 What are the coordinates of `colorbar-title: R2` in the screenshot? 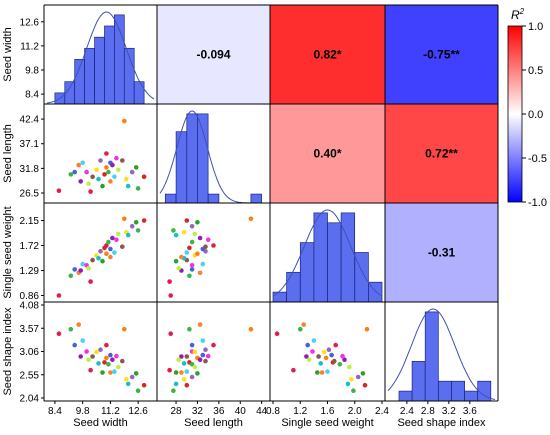 It's located at (518, 14).